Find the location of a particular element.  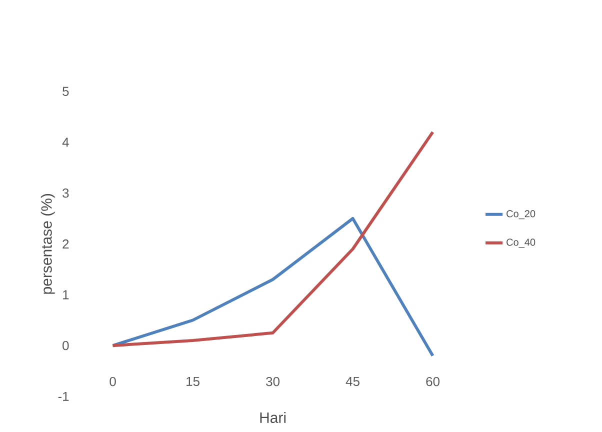

y-tick-label: 1 is located at coordinates (66, 295).